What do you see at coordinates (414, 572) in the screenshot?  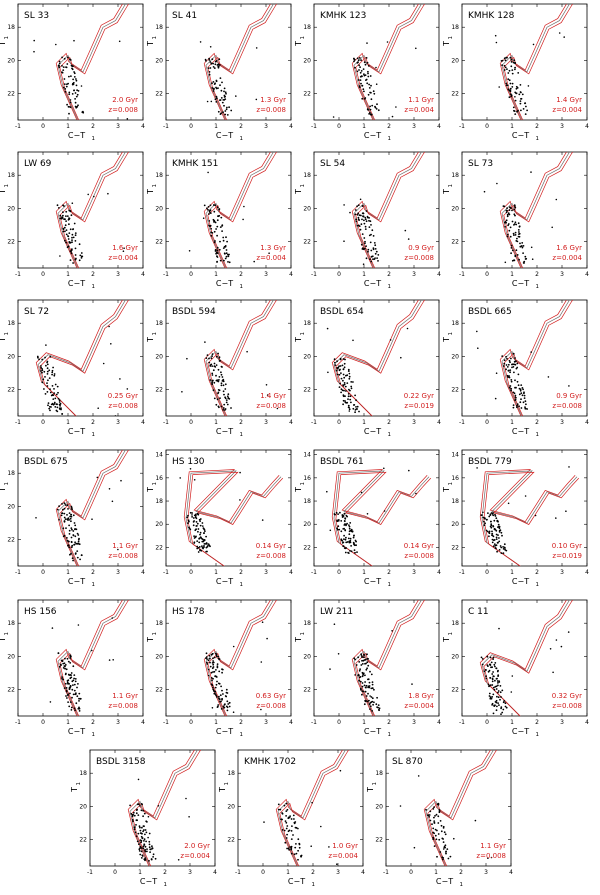 I see `x-tick-label: 3` at bounding box center [414, 572].